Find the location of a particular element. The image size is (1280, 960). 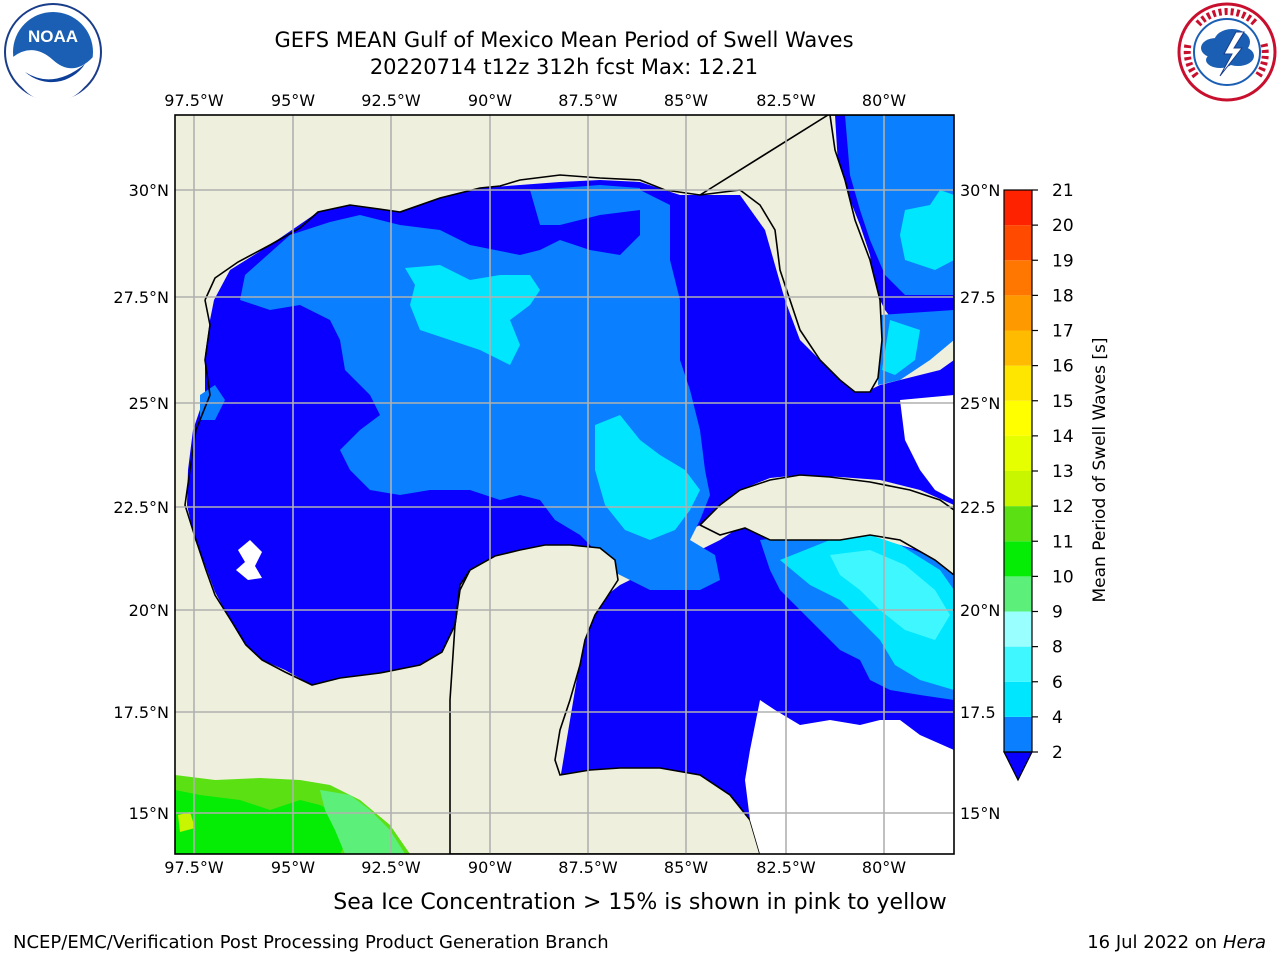

colorbar-tick-label: 2 is located at coordinates (1057, 753).